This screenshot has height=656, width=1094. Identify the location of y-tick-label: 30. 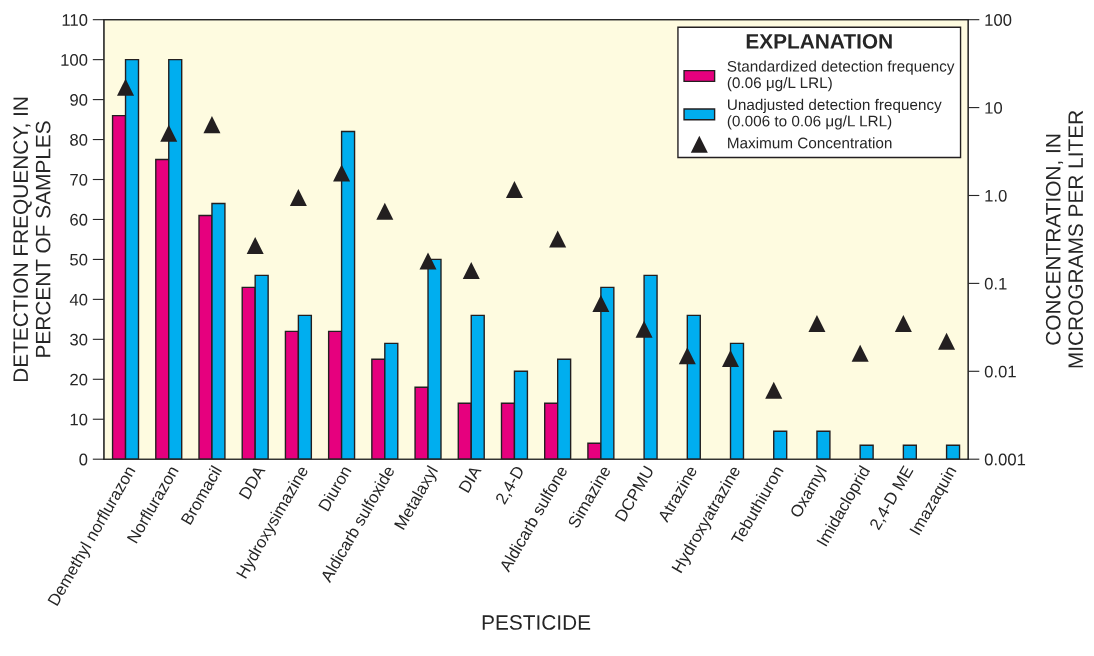
(79, 339).